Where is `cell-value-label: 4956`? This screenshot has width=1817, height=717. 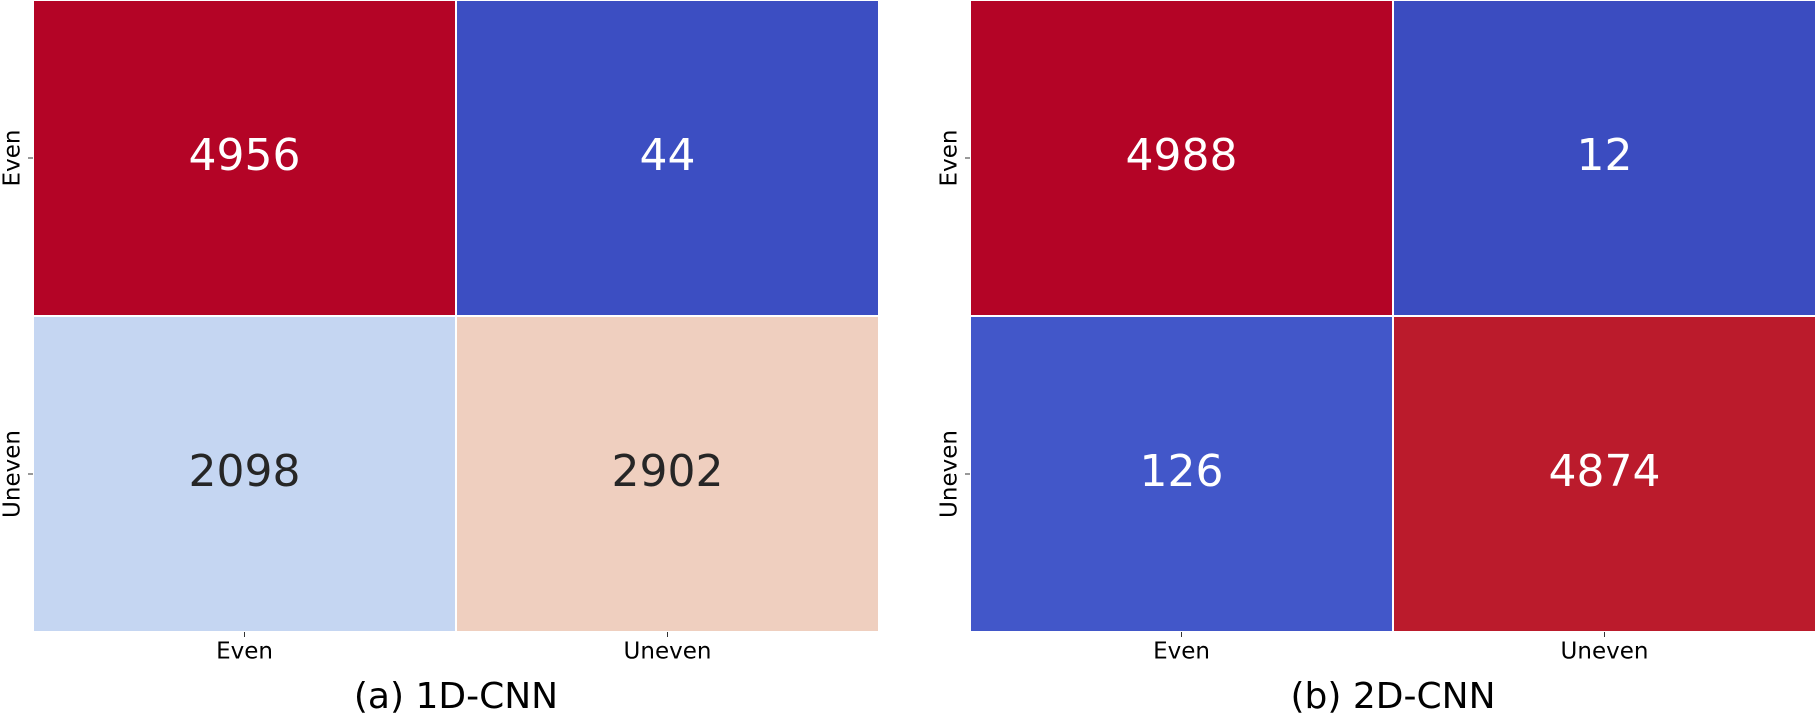 cell-value-label: 4956 is located at coordinates (245, 155).